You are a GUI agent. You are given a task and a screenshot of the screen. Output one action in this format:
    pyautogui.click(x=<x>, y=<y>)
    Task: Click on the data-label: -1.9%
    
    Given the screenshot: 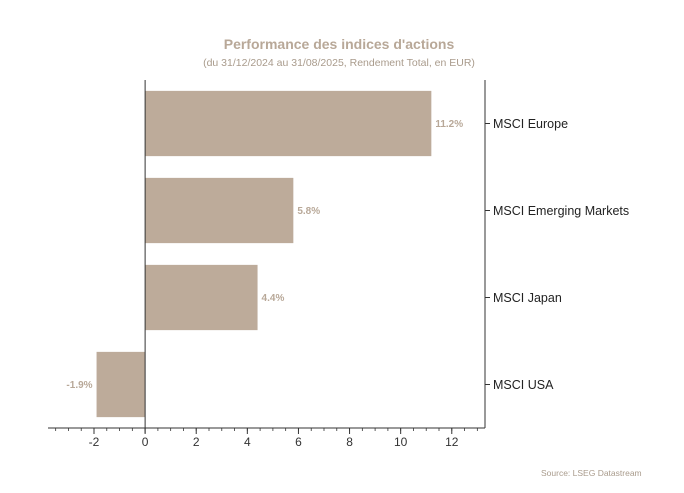 What is the action you would take?
    pyautogui.click(x=79, y=385)
    